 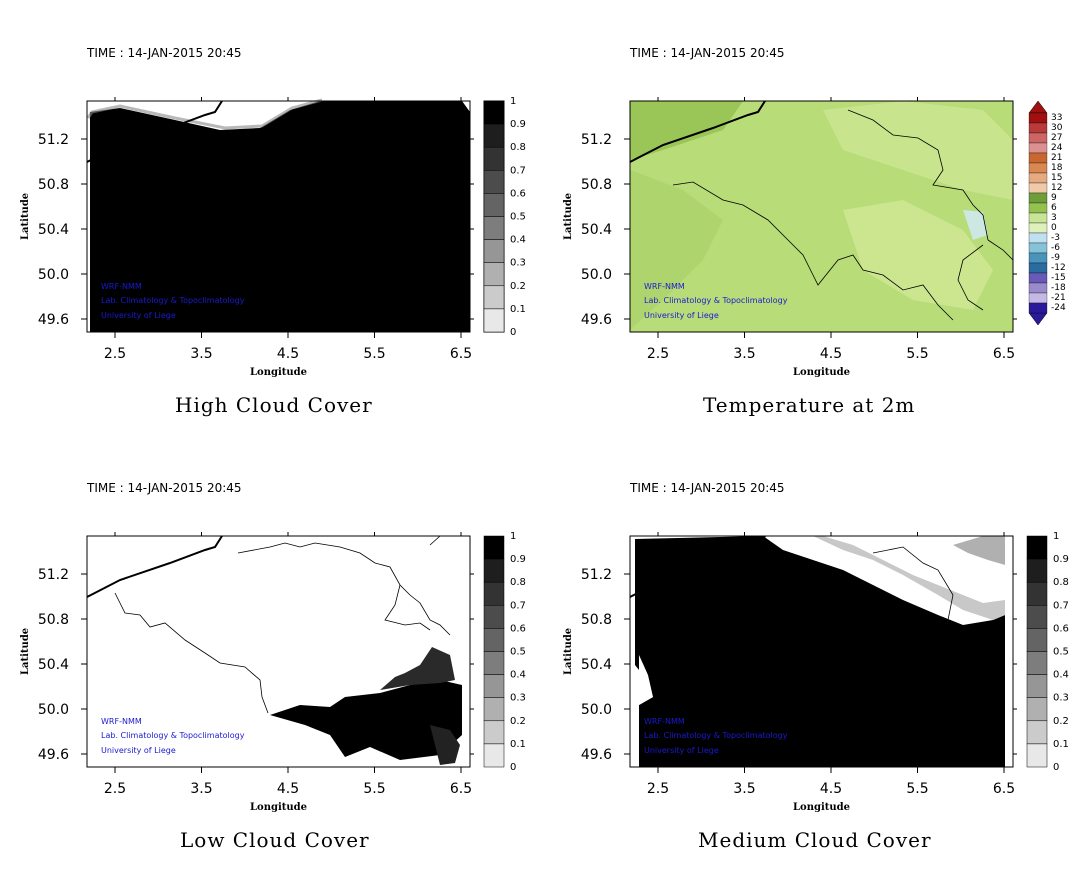 I want to click on y-tick-label: 49.6, so click(x=596, y=320).